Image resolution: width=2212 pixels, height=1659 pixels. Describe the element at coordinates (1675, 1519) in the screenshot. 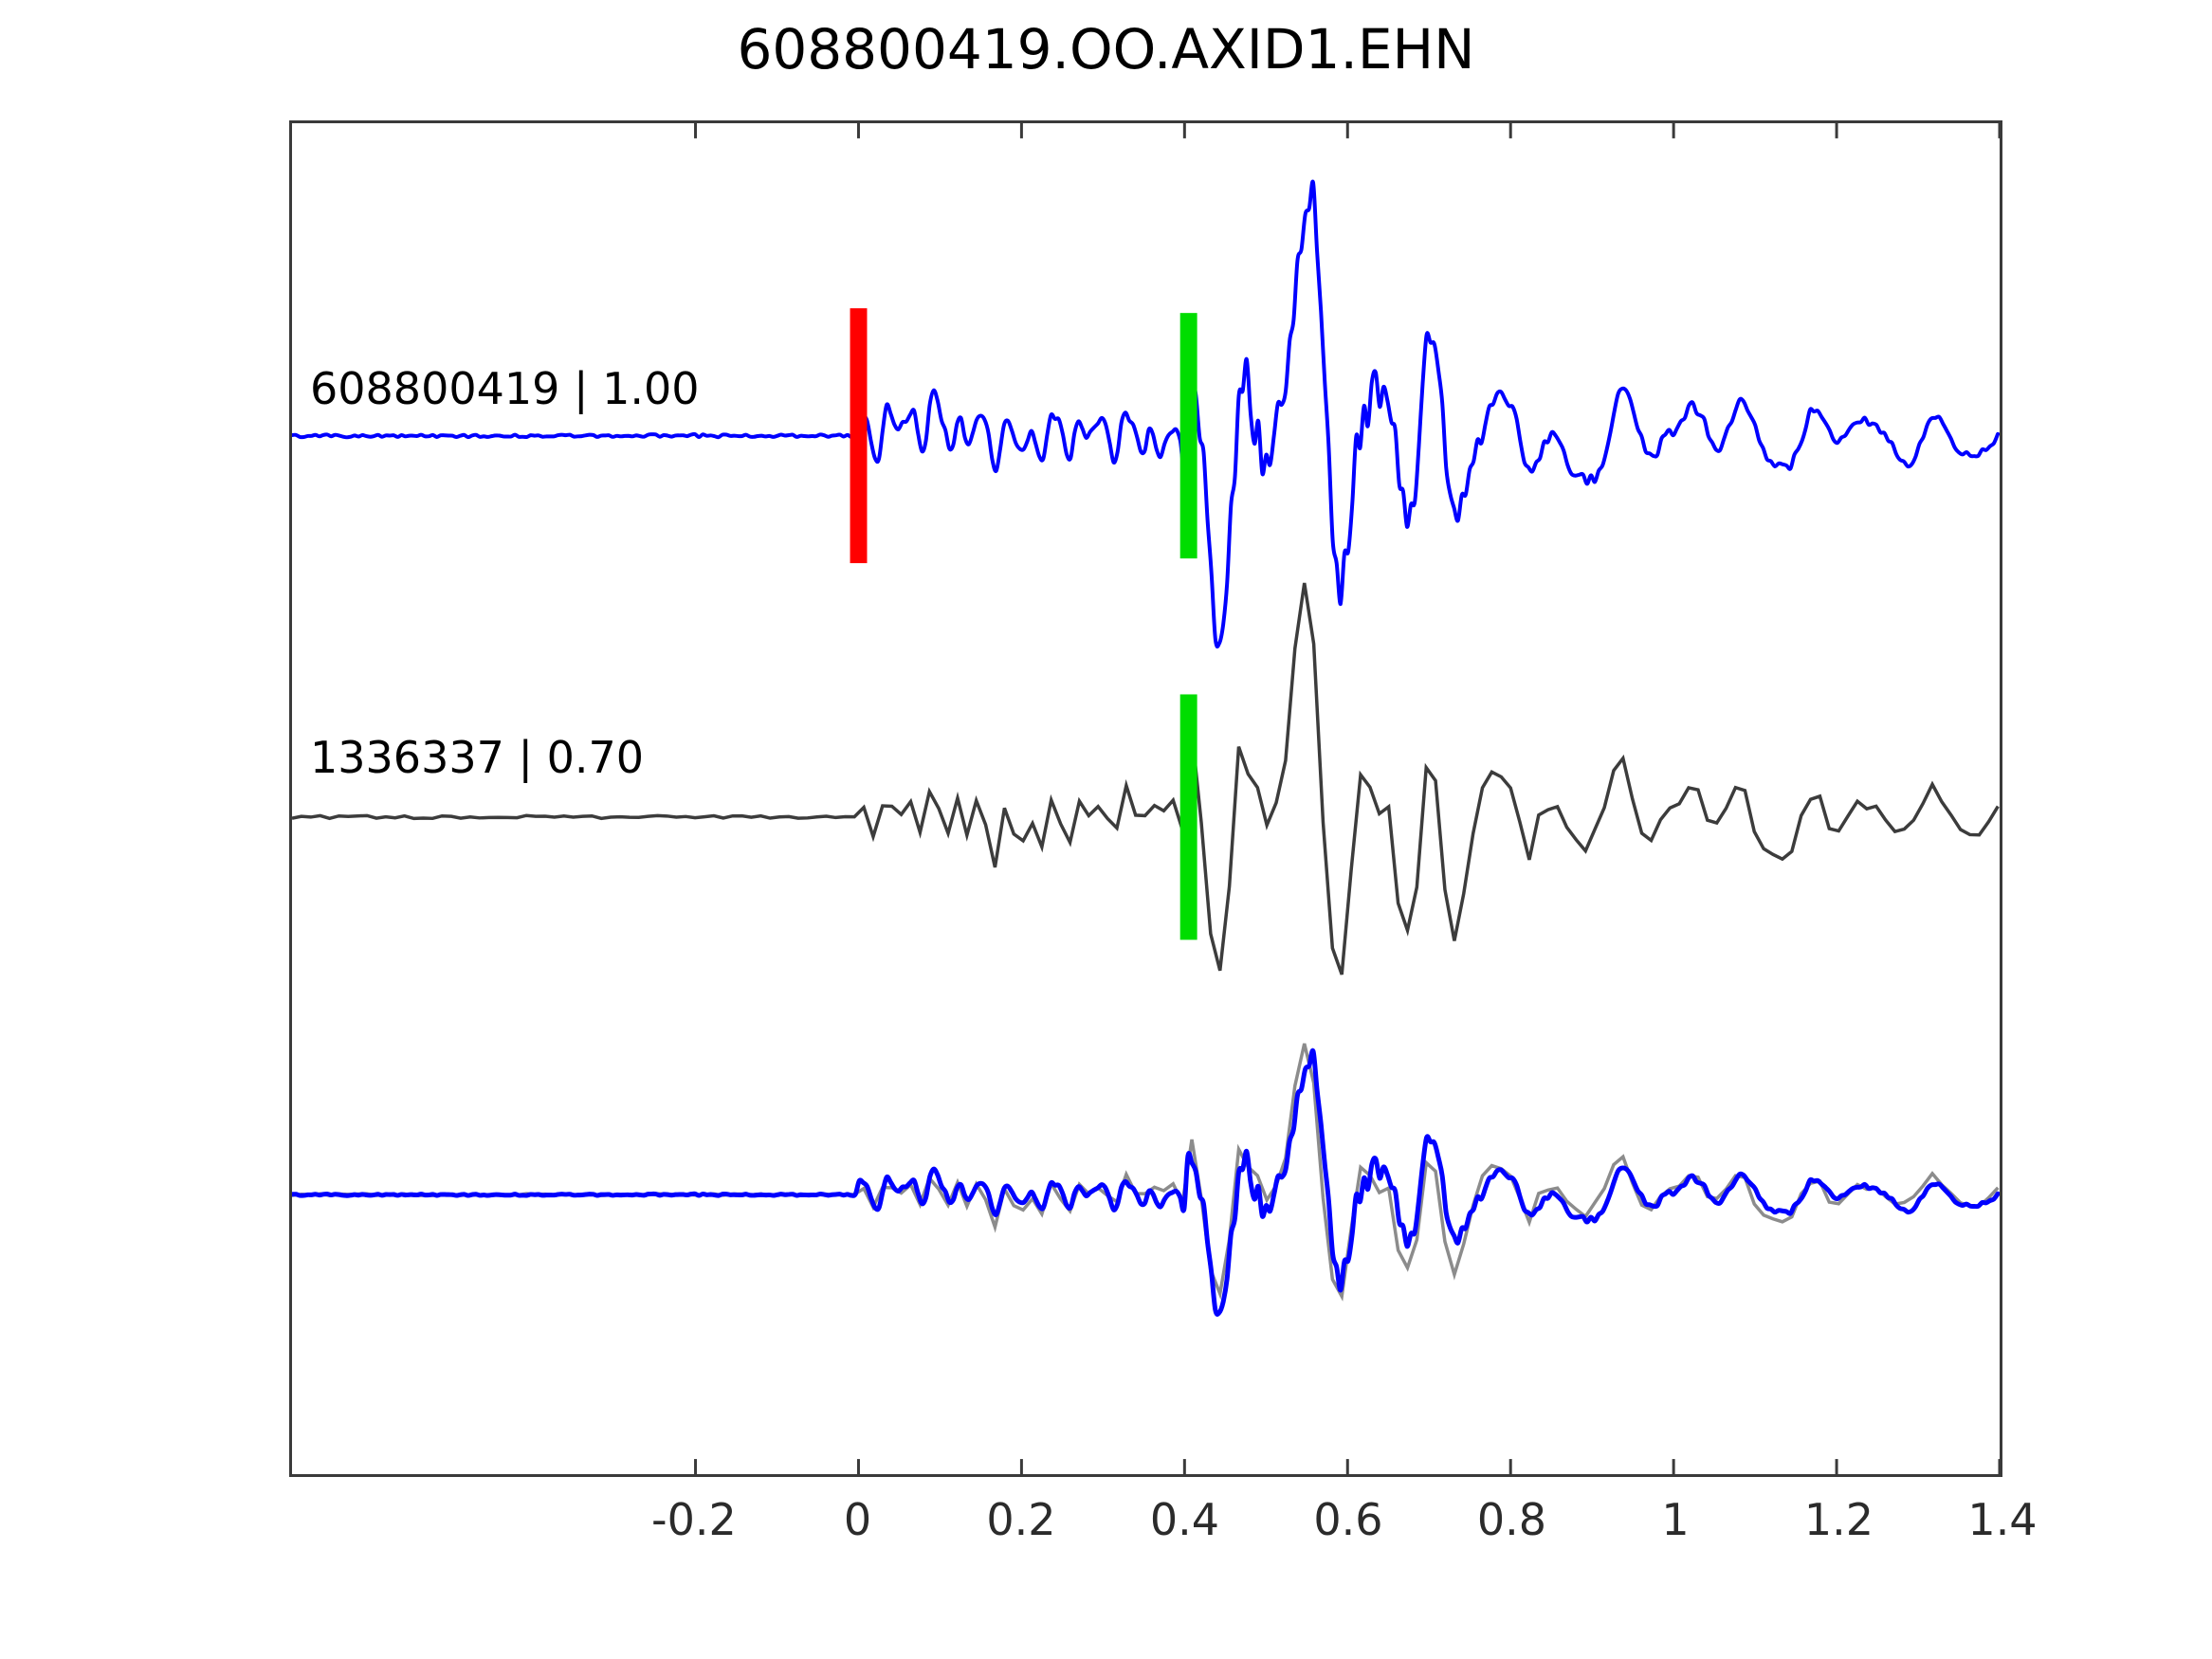

I see `x-tick-label: 1` at that location.